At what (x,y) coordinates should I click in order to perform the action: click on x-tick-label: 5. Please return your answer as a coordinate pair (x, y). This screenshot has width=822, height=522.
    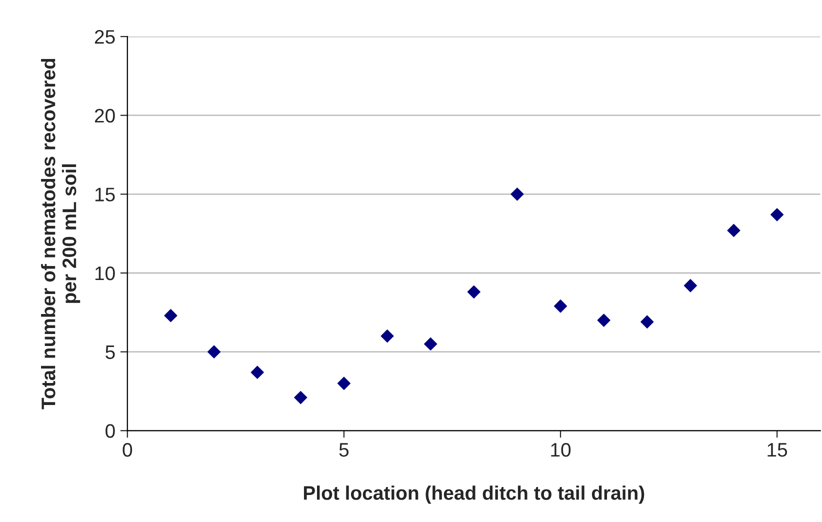
    Looking at the image, I should click on (344, 450).